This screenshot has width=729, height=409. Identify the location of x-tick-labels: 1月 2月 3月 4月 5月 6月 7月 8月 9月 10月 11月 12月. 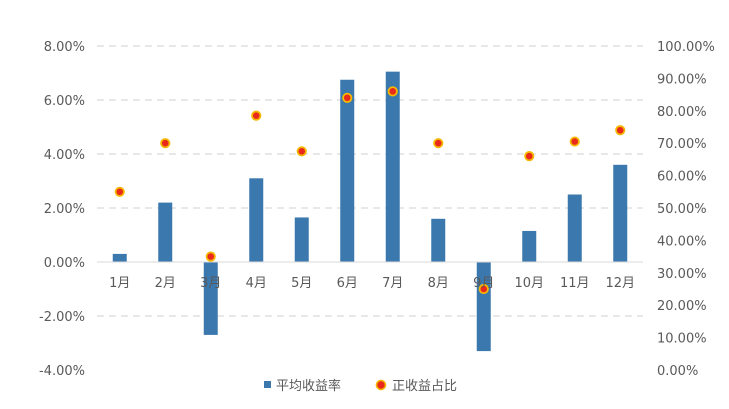
(372, 283).